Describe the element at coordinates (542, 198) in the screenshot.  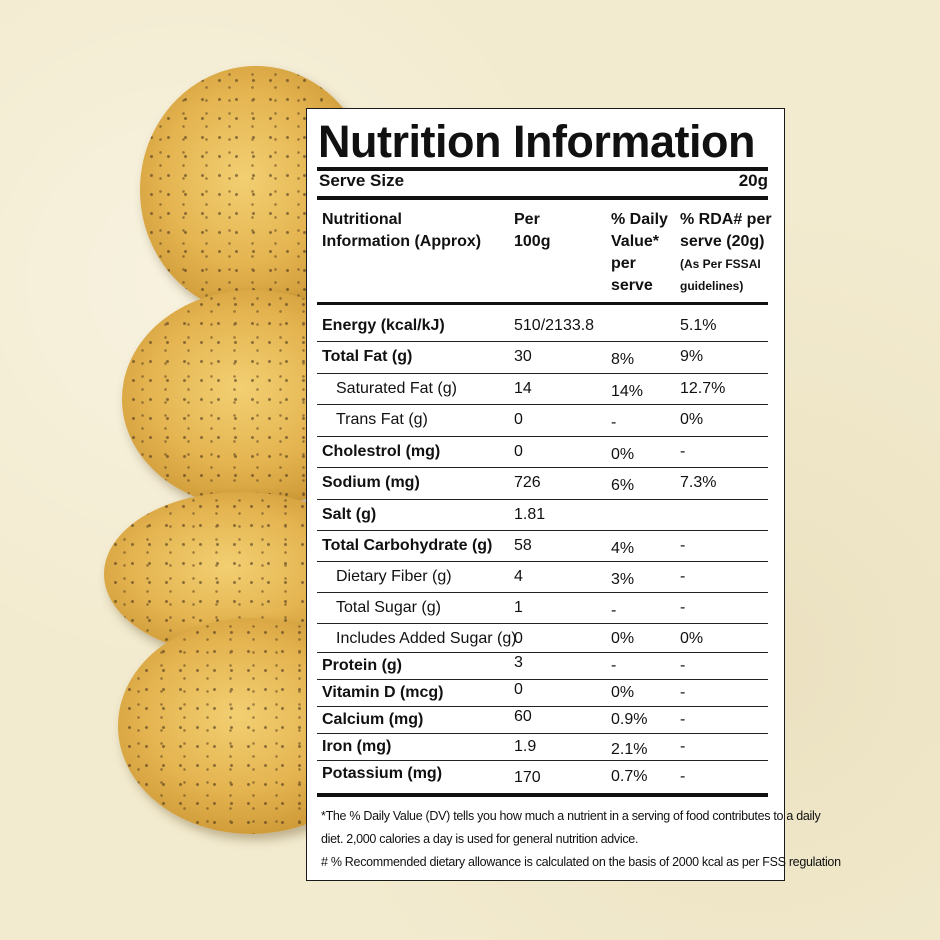
I see `serve-rule` at that location.